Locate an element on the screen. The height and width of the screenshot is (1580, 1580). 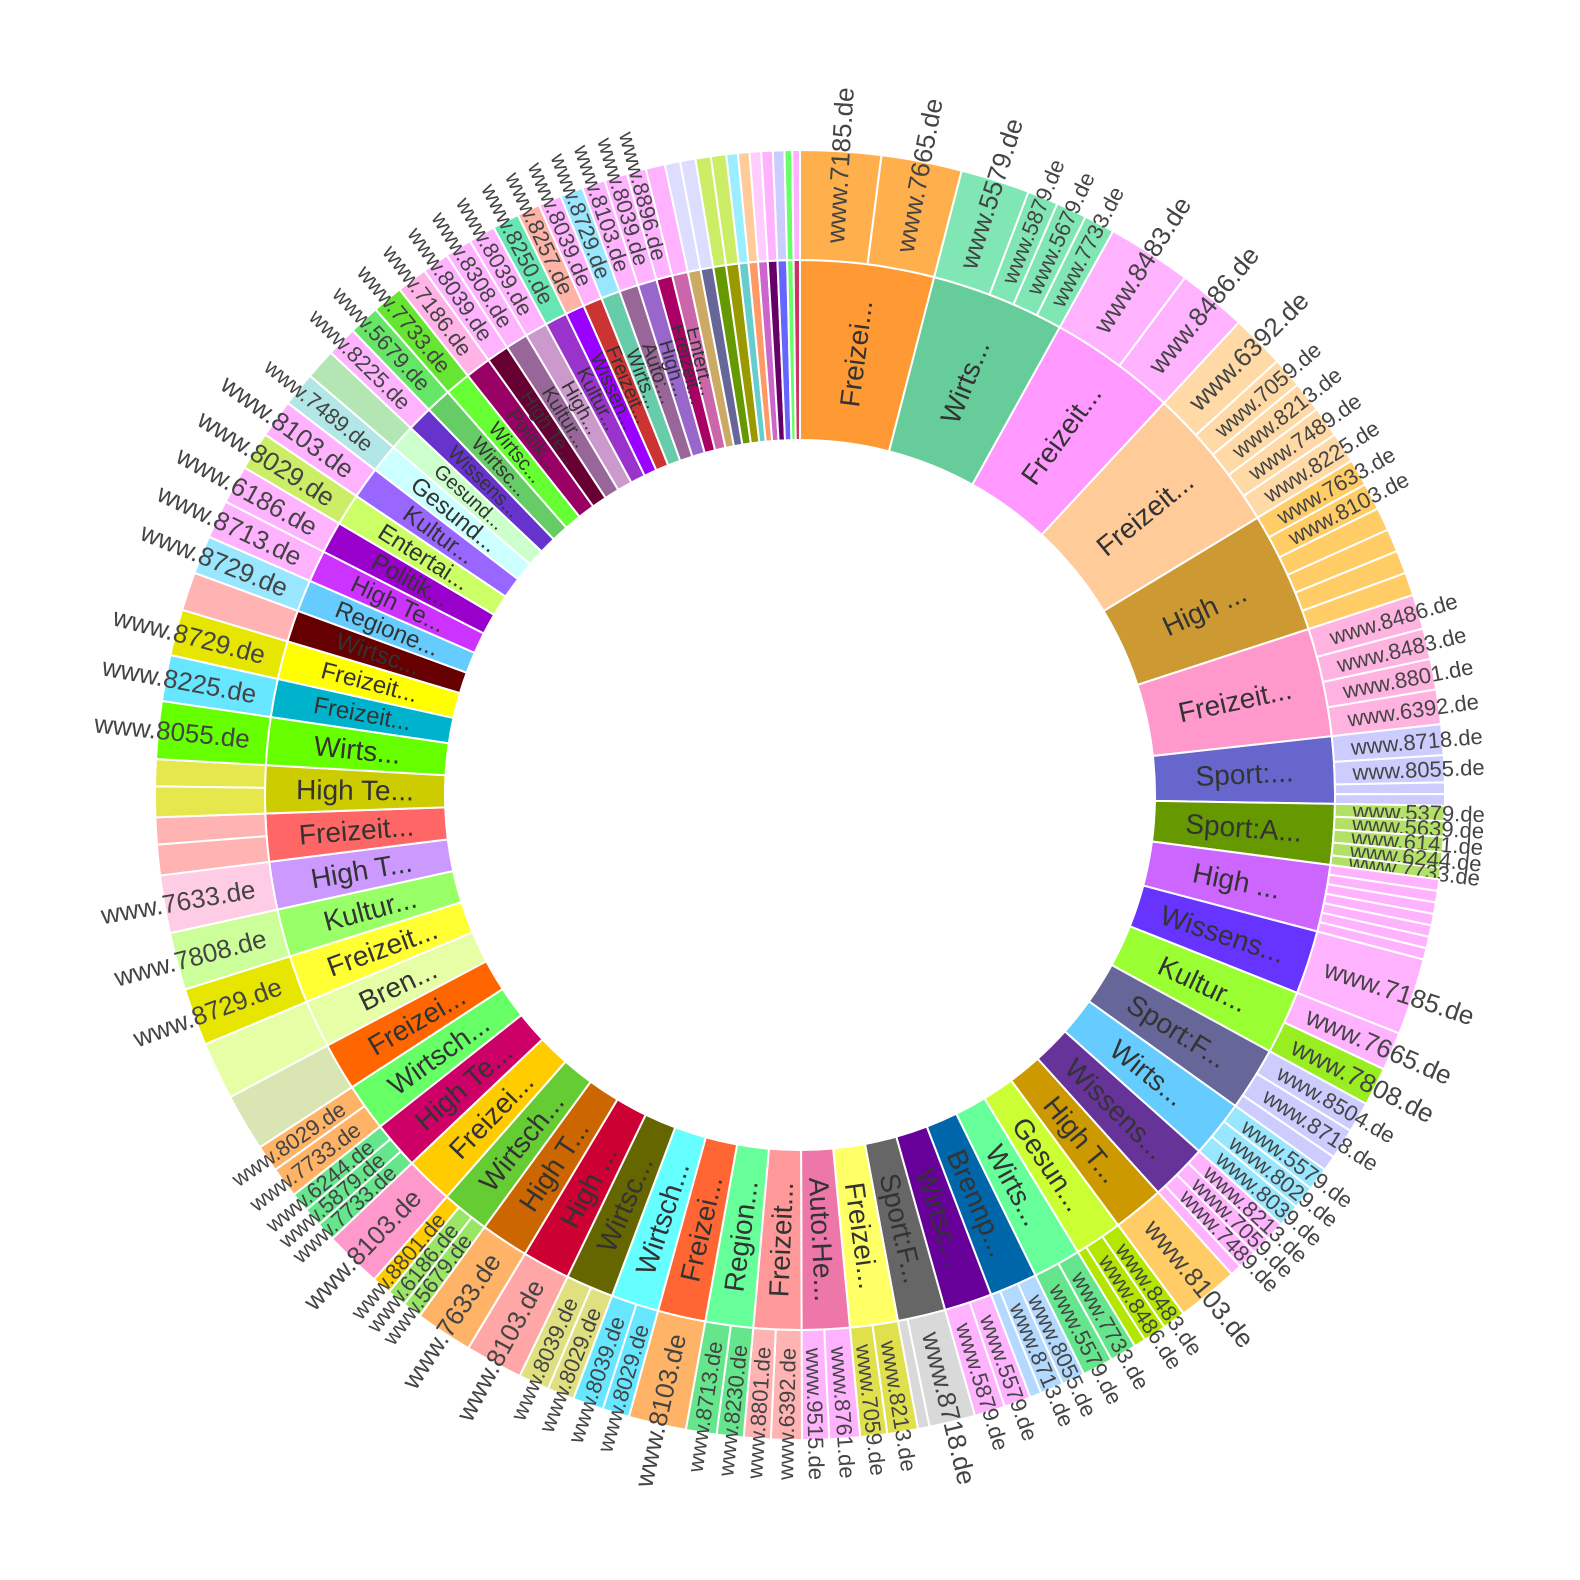
site-segment: www.9515.de is located at coordinates (815, 1404).